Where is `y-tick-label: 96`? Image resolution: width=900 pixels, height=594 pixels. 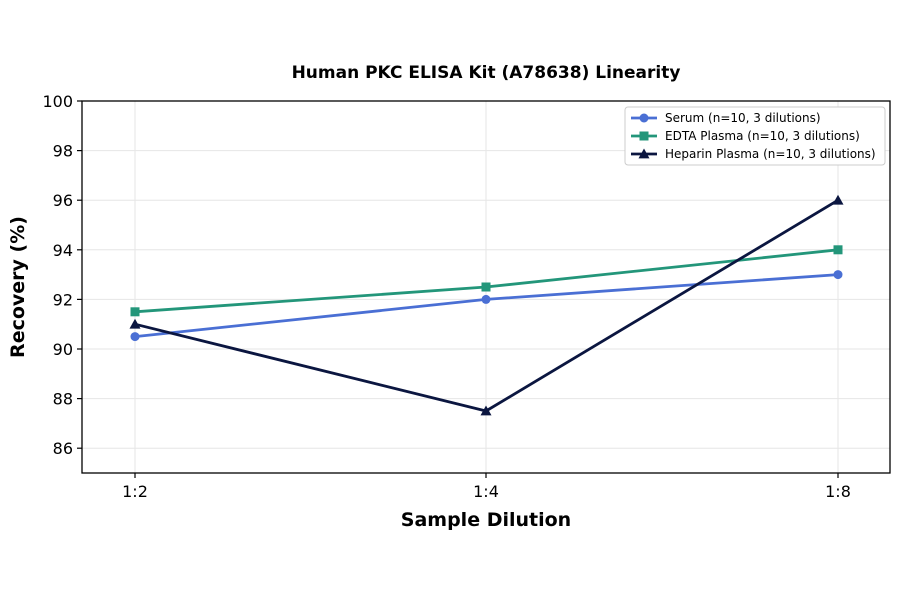
y-tick-label: 96 is located at coordinates (63, 200).